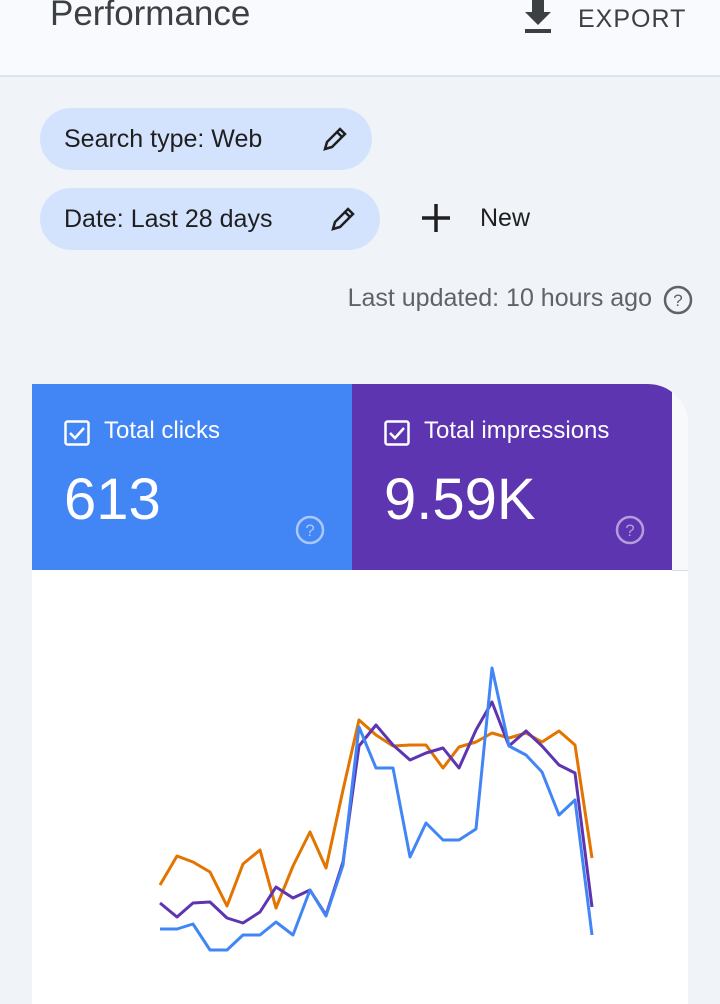 This screenshot has width=720, height=1004. I want to click on purple-line, so click(376, 812).